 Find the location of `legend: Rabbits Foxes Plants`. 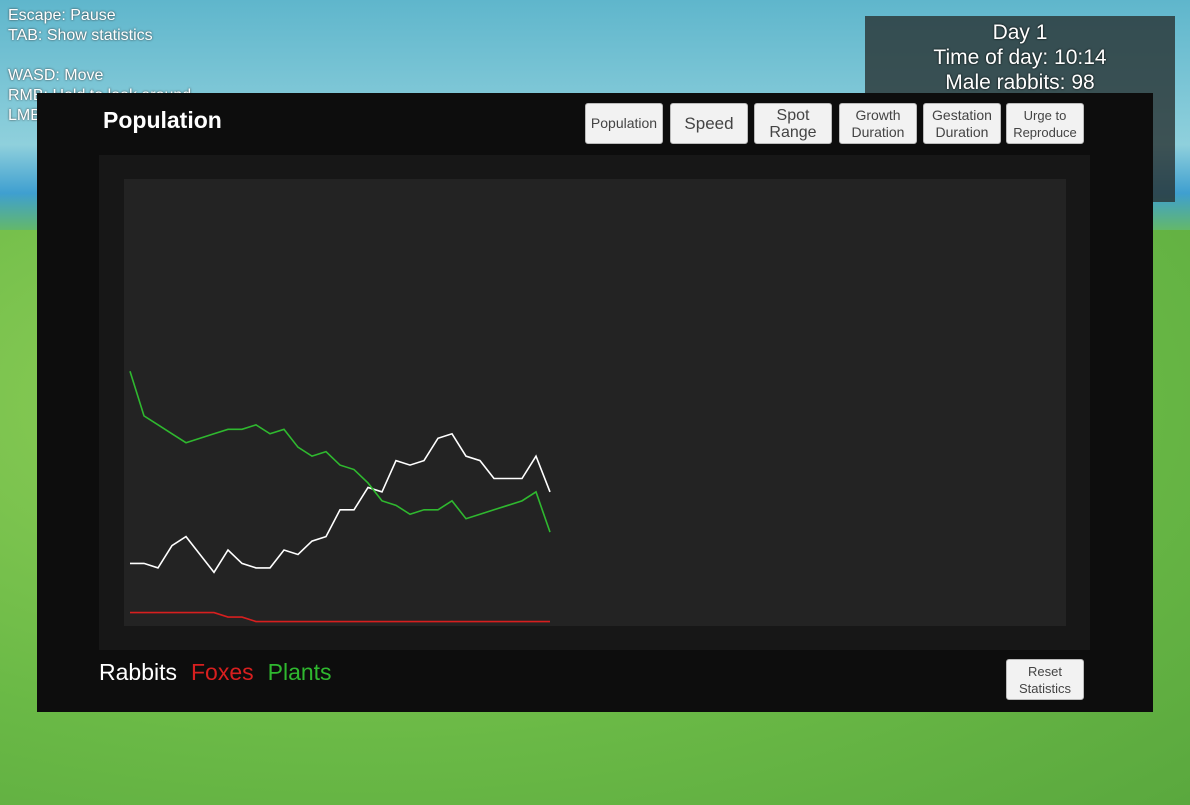

legend: Rabbits Foxes Plants is located at coordinates (222, 672).